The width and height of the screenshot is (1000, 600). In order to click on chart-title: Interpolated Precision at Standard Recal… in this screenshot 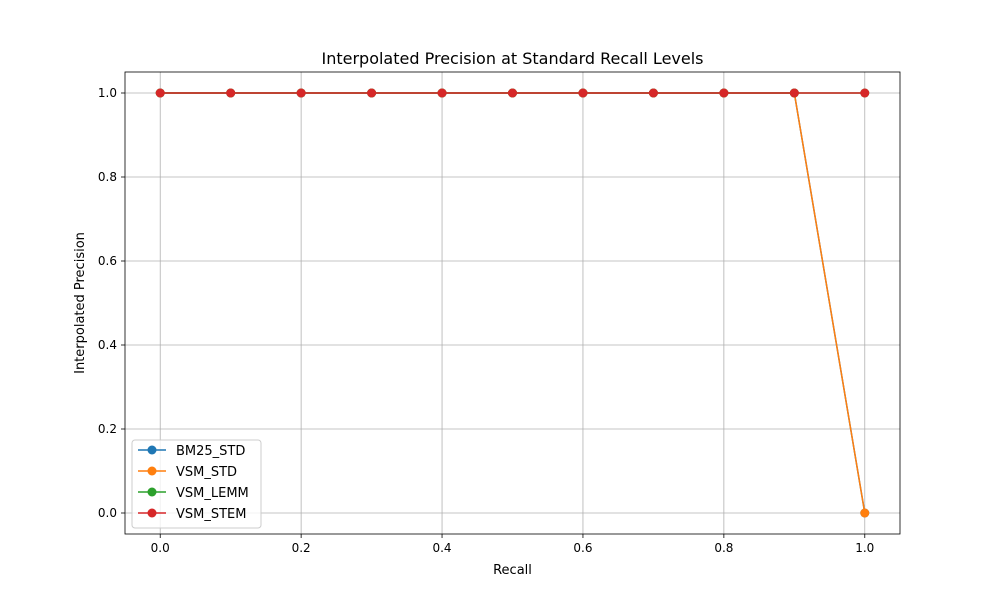, I will do `click(512, 58)`.